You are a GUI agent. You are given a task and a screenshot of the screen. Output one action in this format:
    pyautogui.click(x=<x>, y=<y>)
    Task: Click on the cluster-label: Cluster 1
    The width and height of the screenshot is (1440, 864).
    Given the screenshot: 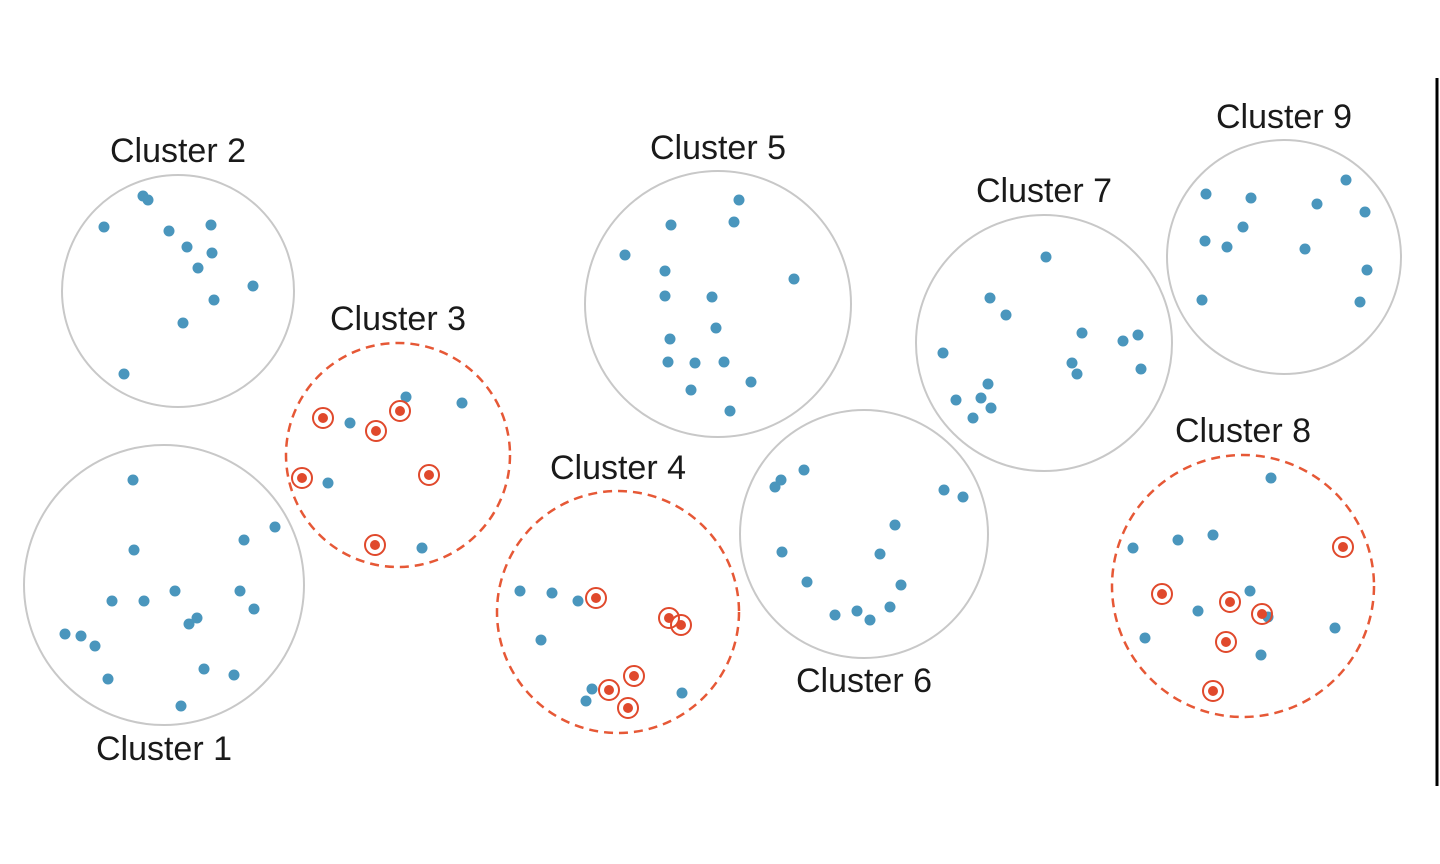 What is the action you would take?
    pyautogui.click(x=164, y=749)
    